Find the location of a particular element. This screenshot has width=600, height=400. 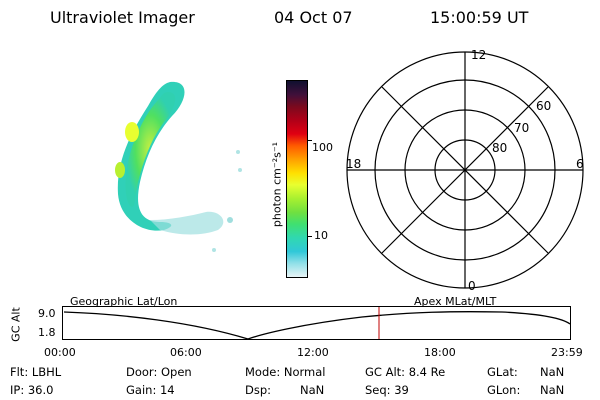

dsp-value: NaN is located at coordinates (312, 390).